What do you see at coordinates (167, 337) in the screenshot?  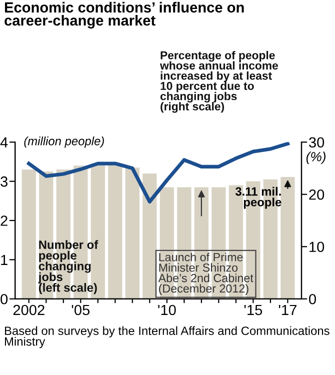 I see `text: Based on surveys by the Internal Affairs and Communications Ministry` at bounding box center [167, 337].